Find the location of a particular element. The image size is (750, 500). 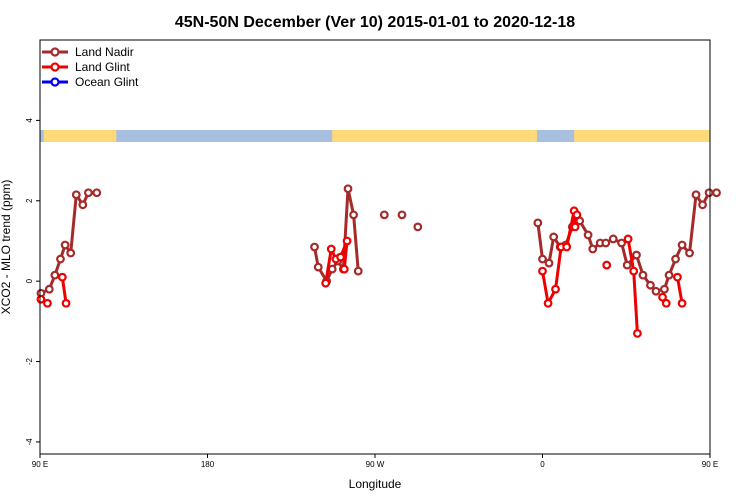

legend-item-land-nadir: Land Nadir is located at coordinates (88, 52).